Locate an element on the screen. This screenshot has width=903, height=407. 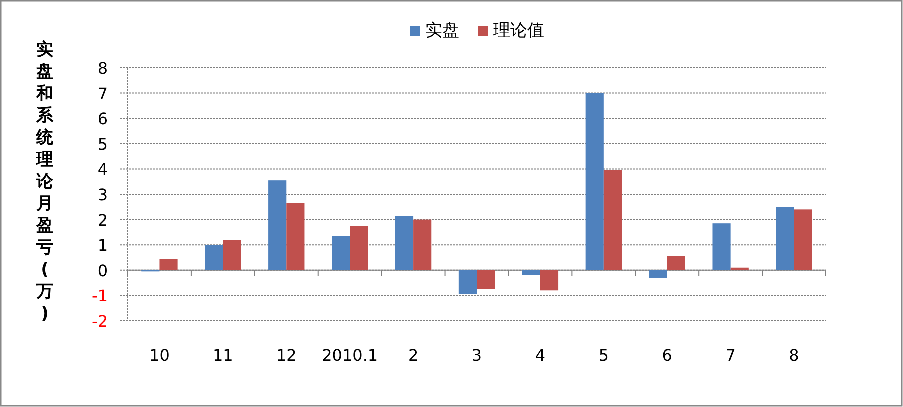
x-tick-label: 5 is located at coordinates (604, 355).